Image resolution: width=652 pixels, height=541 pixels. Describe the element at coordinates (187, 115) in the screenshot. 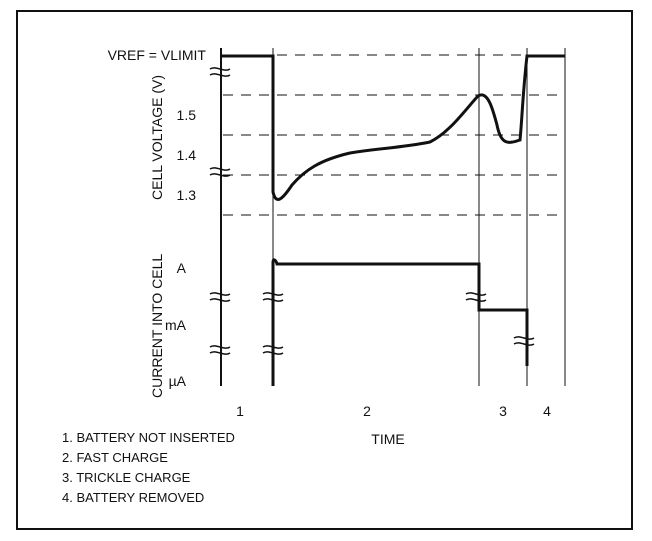

I see `voltage-tick-1-5: 1.5` at that location.